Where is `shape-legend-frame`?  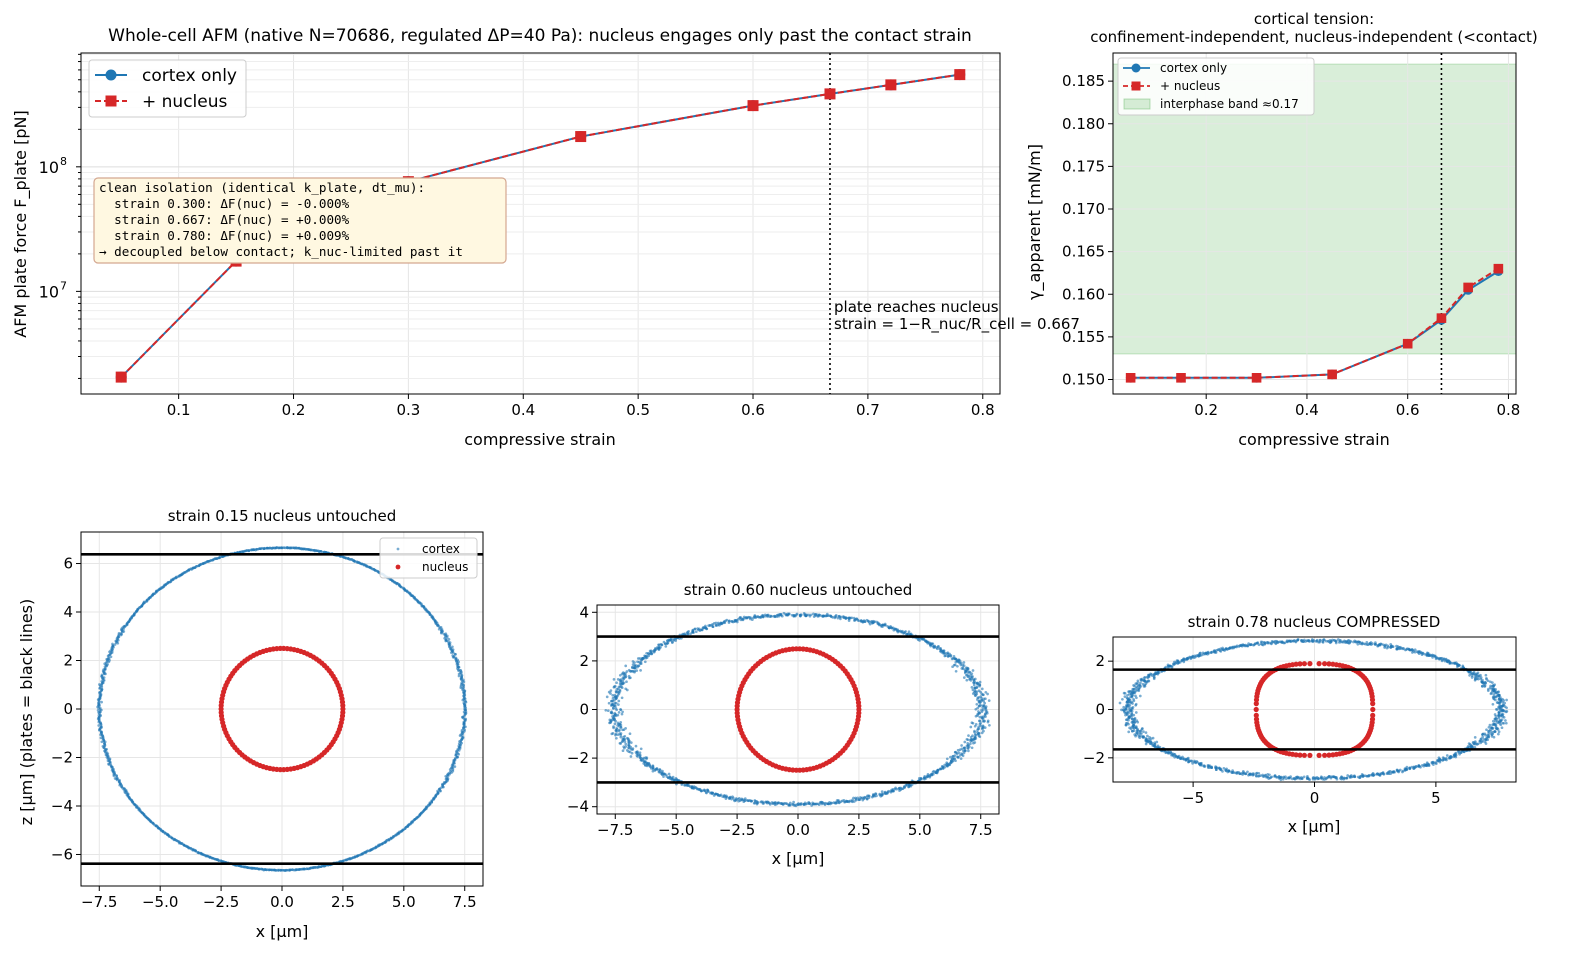
shape-legend-frame is located at coordinates (428, 558).